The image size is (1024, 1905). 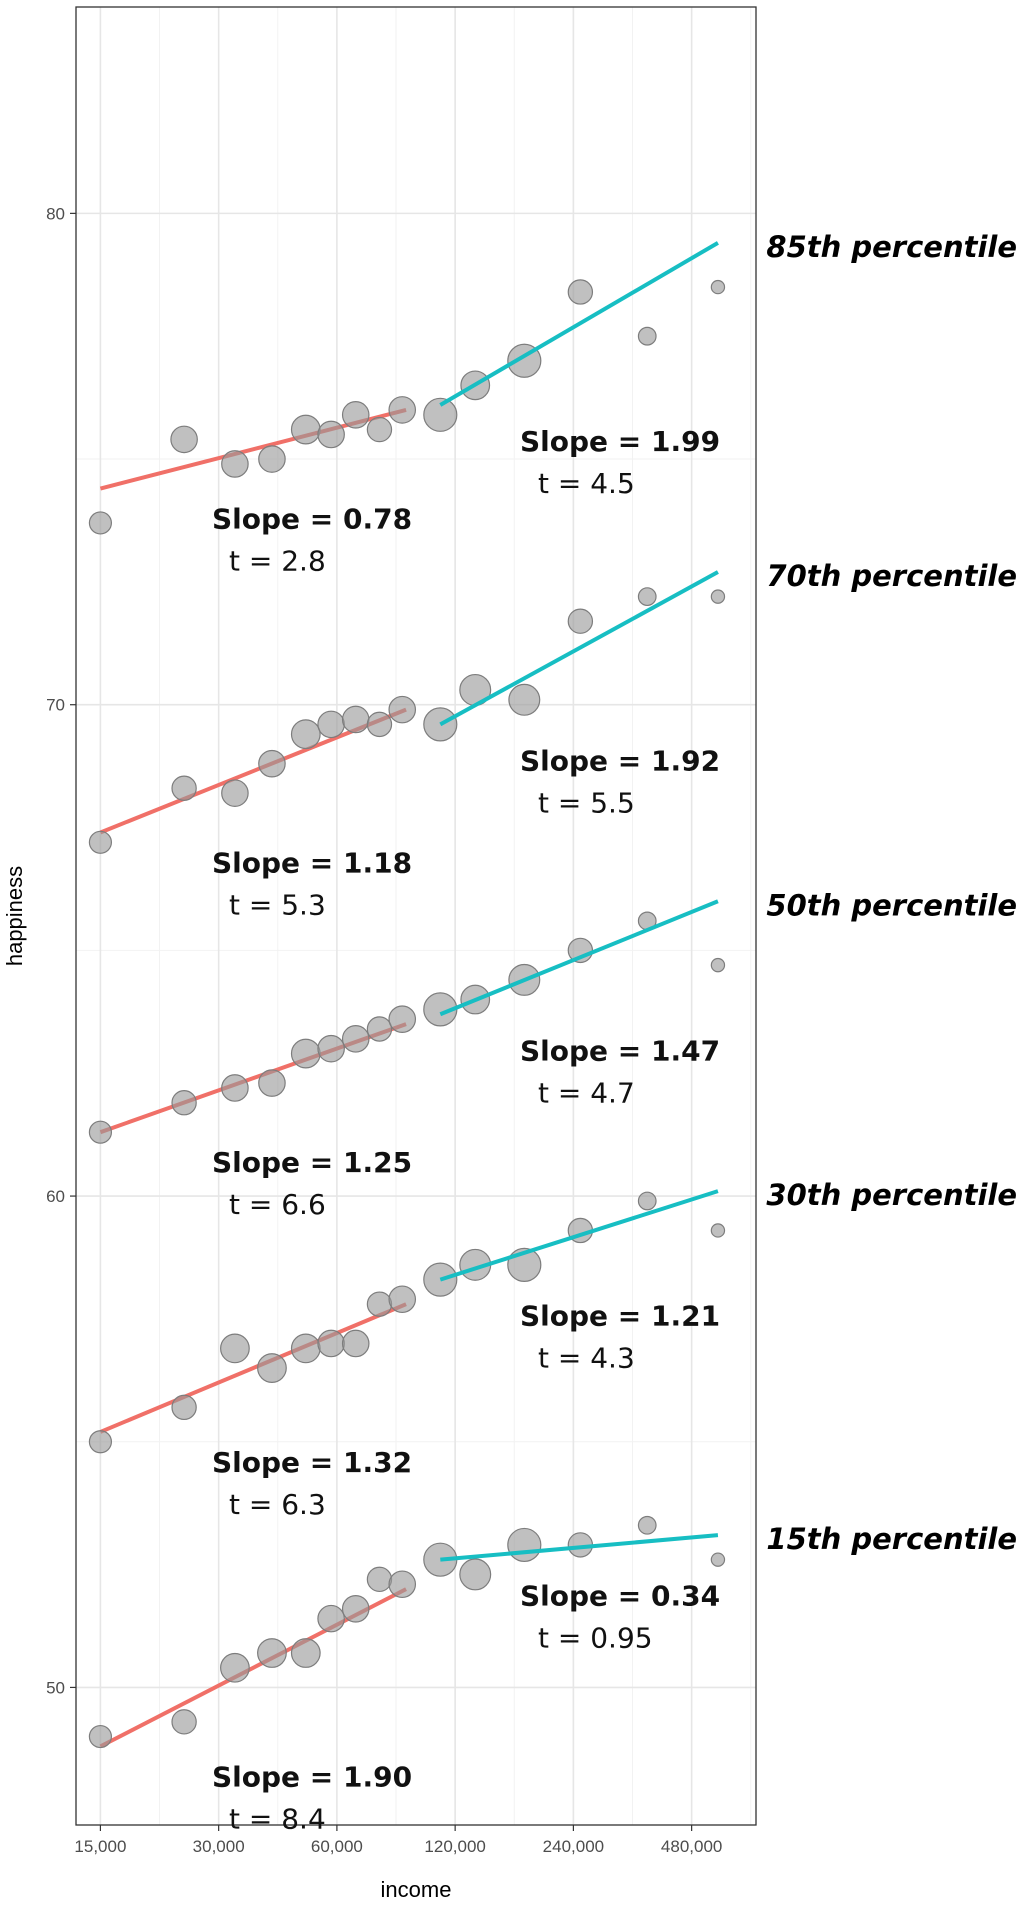 What do you see at coordinates (586, 1092) in the screenshot?
I see `t-stat-label-high: t = 4.7` at bounding box center [586, 1092].